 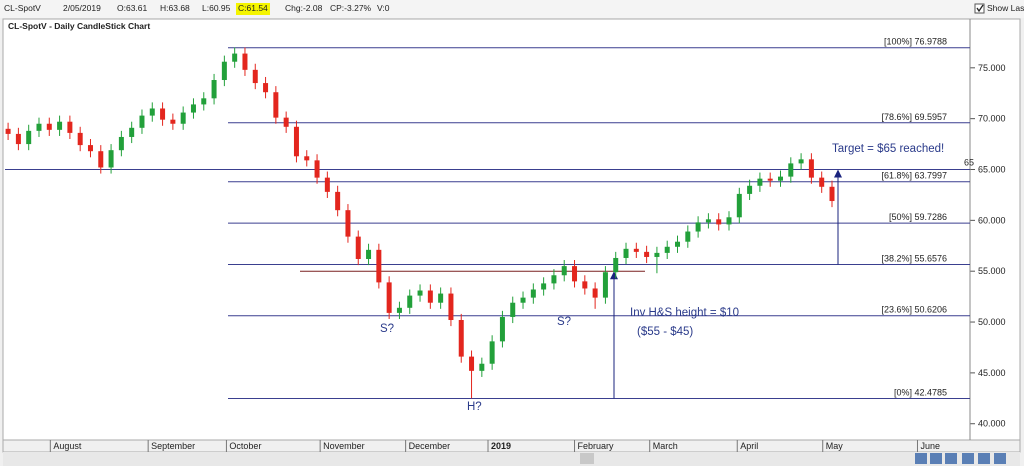 What do you see at coordinates (992, 373) in the screenshot?
I see `y-tick-label: 45.000` at bounding box center [992, 373].